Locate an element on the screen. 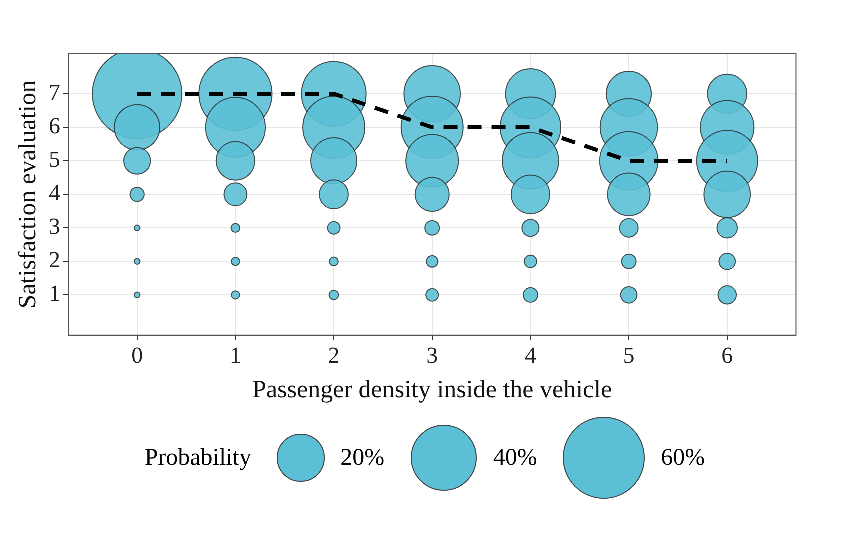 The width and height of the screenshot is (850, 533). x-tick-label: 5 is located at coordinates (629, 355).